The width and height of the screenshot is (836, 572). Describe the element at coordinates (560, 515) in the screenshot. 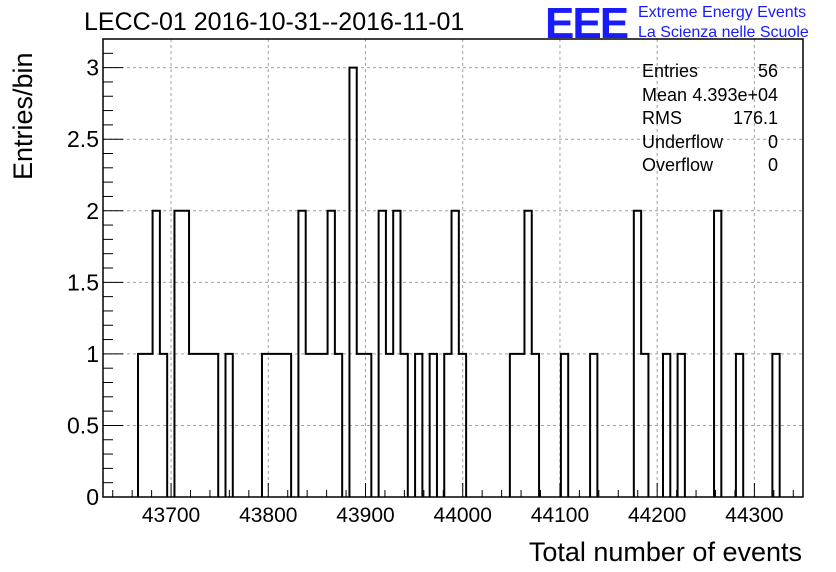

I see `x-tick-label: 44100` at that location.